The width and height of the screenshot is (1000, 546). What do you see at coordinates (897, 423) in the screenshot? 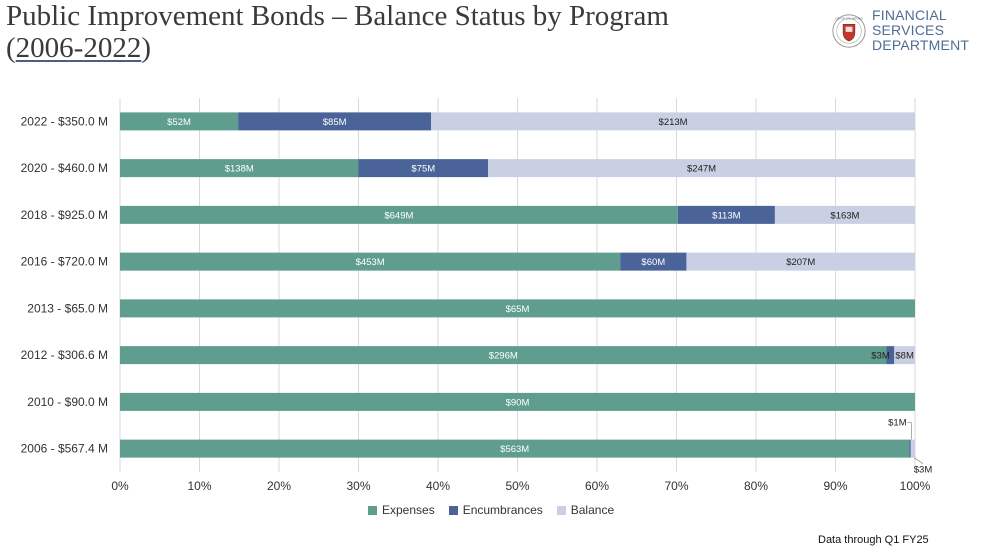
I see `data-label: $1M` at bounding box center [897, 423].